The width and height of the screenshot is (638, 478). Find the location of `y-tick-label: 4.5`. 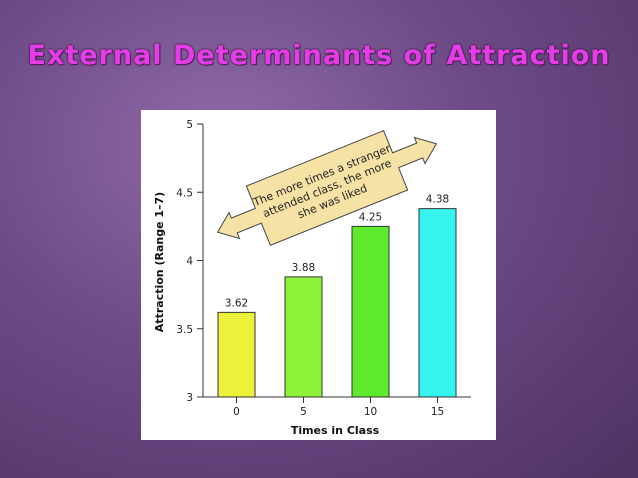

y-tick-label: 4.5 is located at coordinates (184, 193).